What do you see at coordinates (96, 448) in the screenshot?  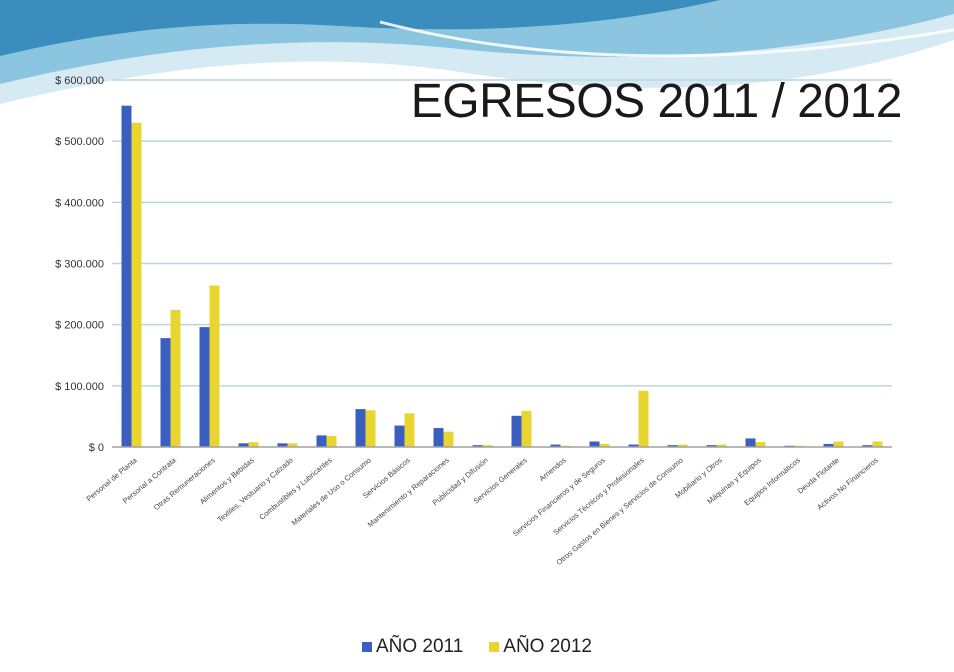 I see `y-tick-label: $ 0` at bounding box center [96, 448].